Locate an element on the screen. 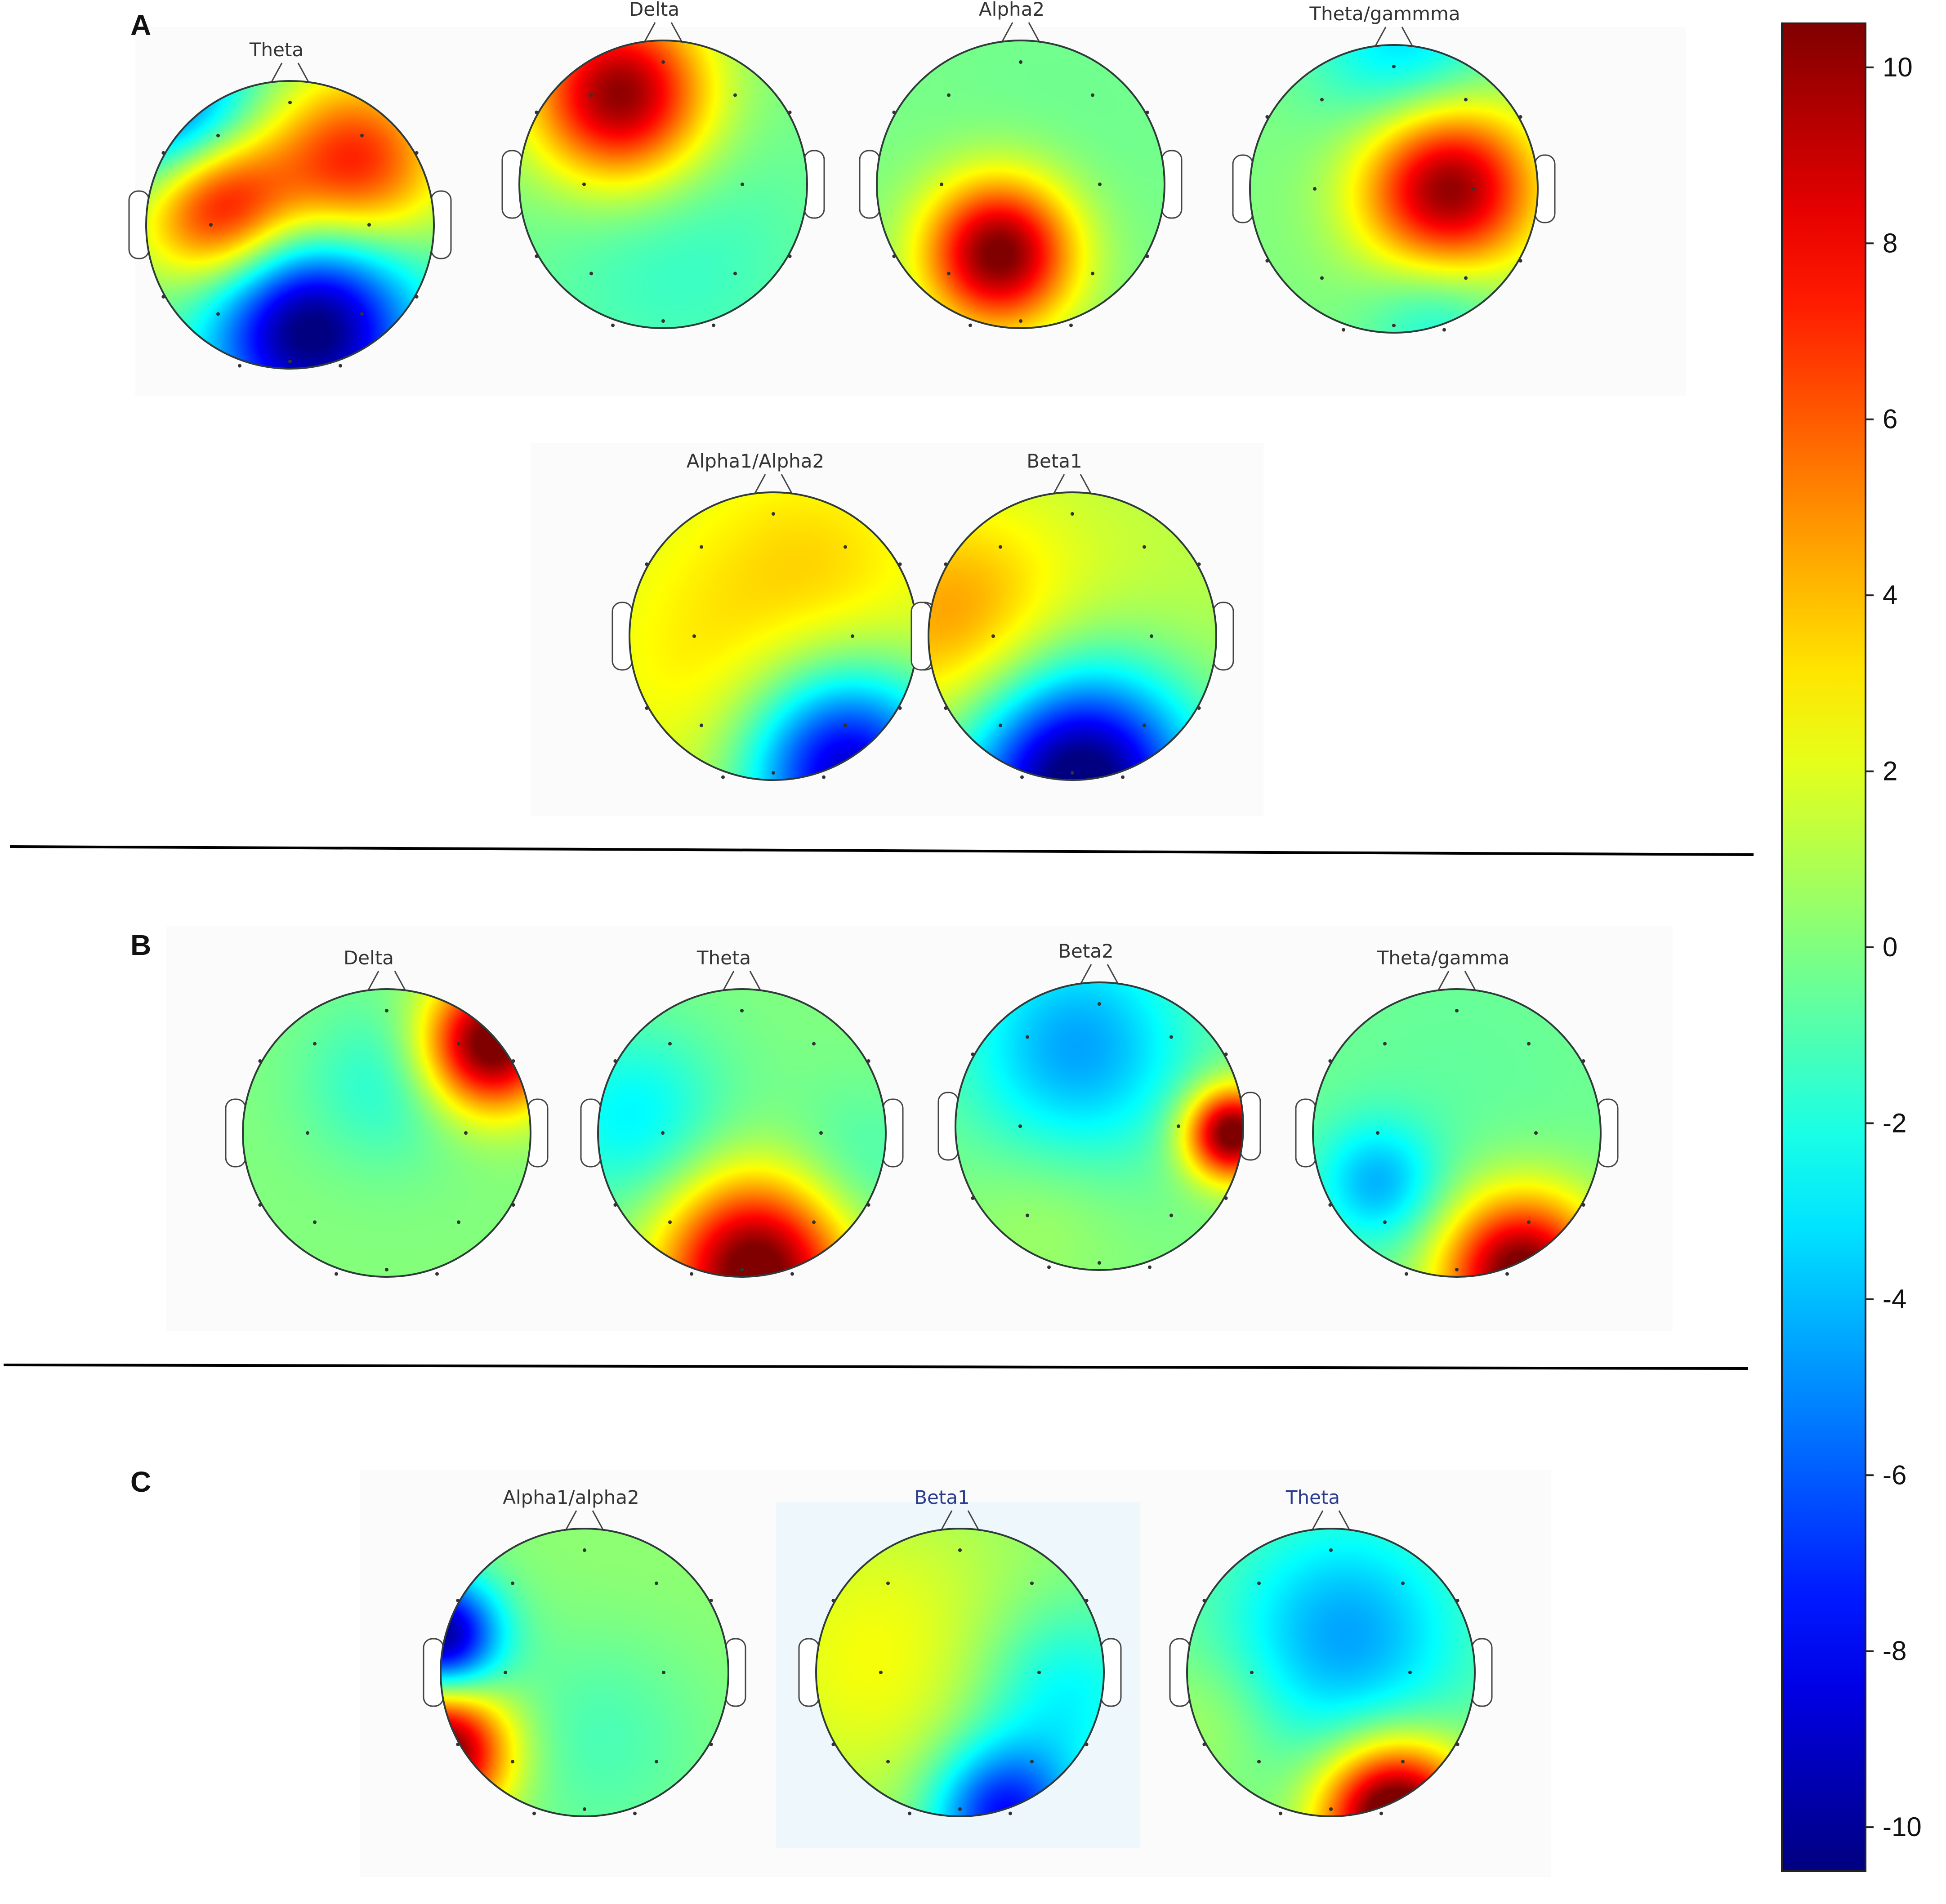 Image resolution: width=1946 pixels, height=1904 pixels. colorbar: 10 8 6 4 2 0 -2 -4 -6 -8 -10 is located at coordinates (1851, 947).